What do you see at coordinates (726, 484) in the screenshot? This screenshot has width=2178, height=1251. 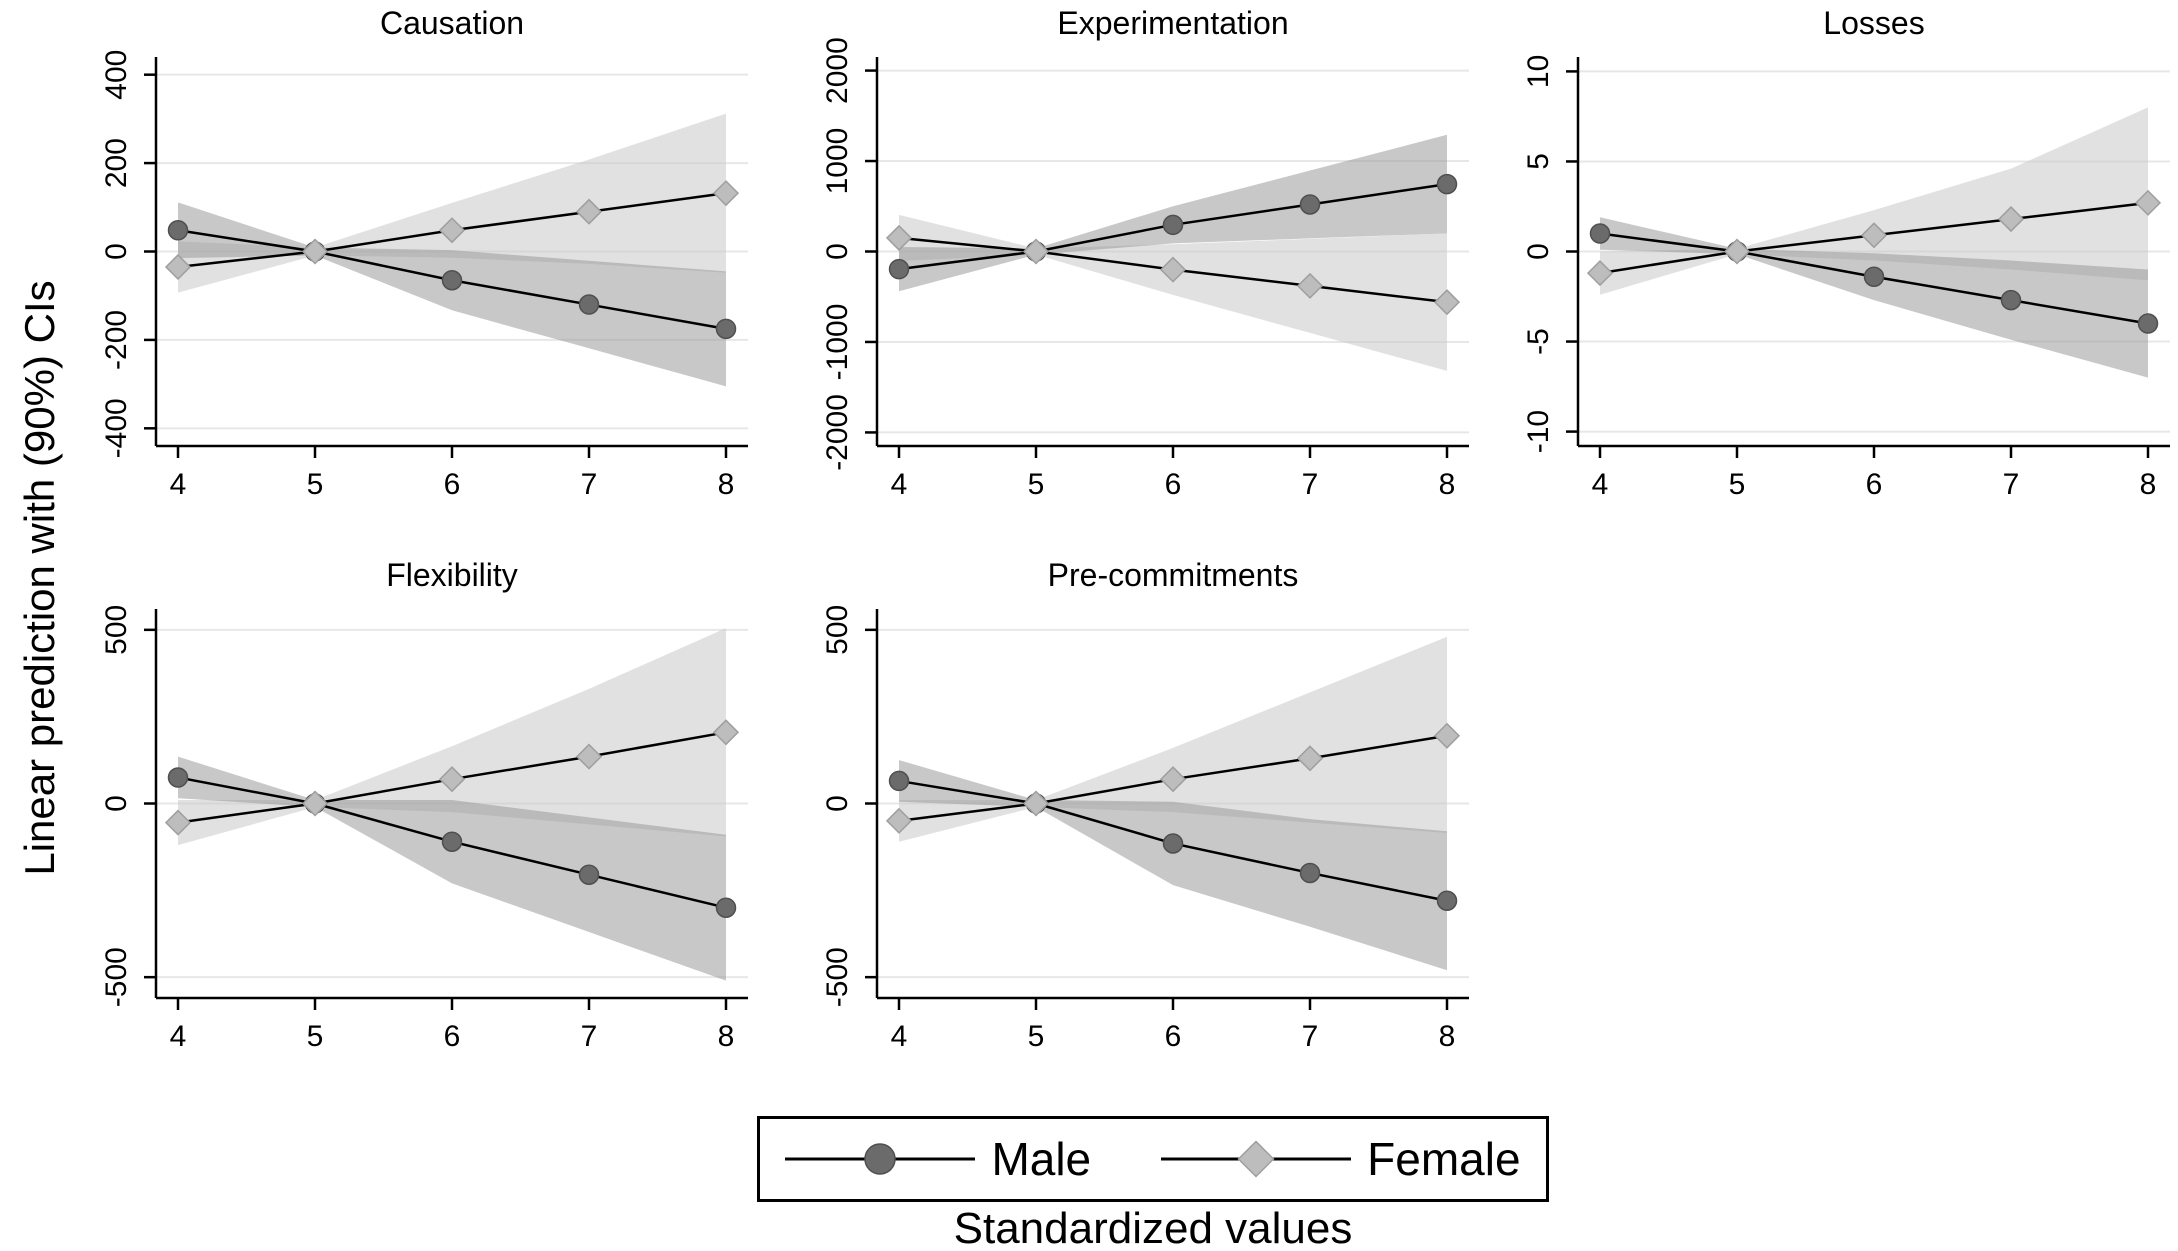 I see `x-tick-label: 8` at bounding box center [726, 484].